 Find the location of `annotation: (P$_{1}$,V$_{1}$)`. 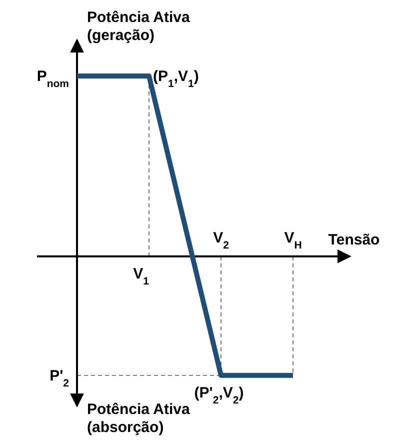

annotation: (P$_{1}$,V$_{1}$) is located at coordinates (176, 79).